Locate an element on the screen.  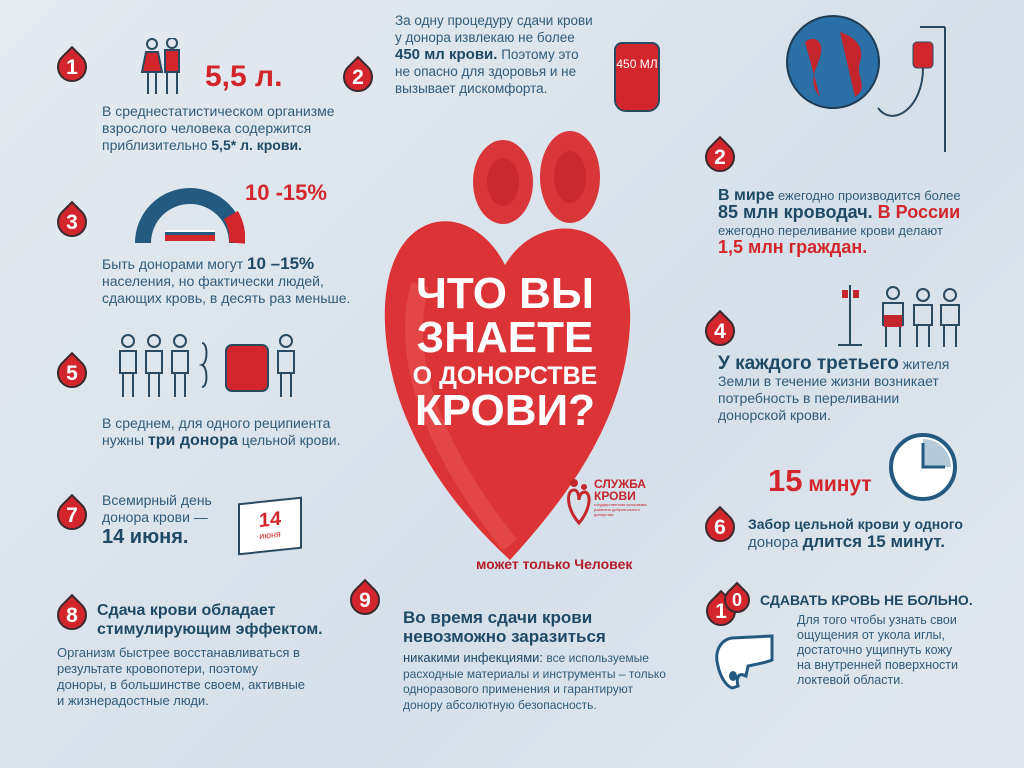
clock-icon is located at coordinates (923, 467).